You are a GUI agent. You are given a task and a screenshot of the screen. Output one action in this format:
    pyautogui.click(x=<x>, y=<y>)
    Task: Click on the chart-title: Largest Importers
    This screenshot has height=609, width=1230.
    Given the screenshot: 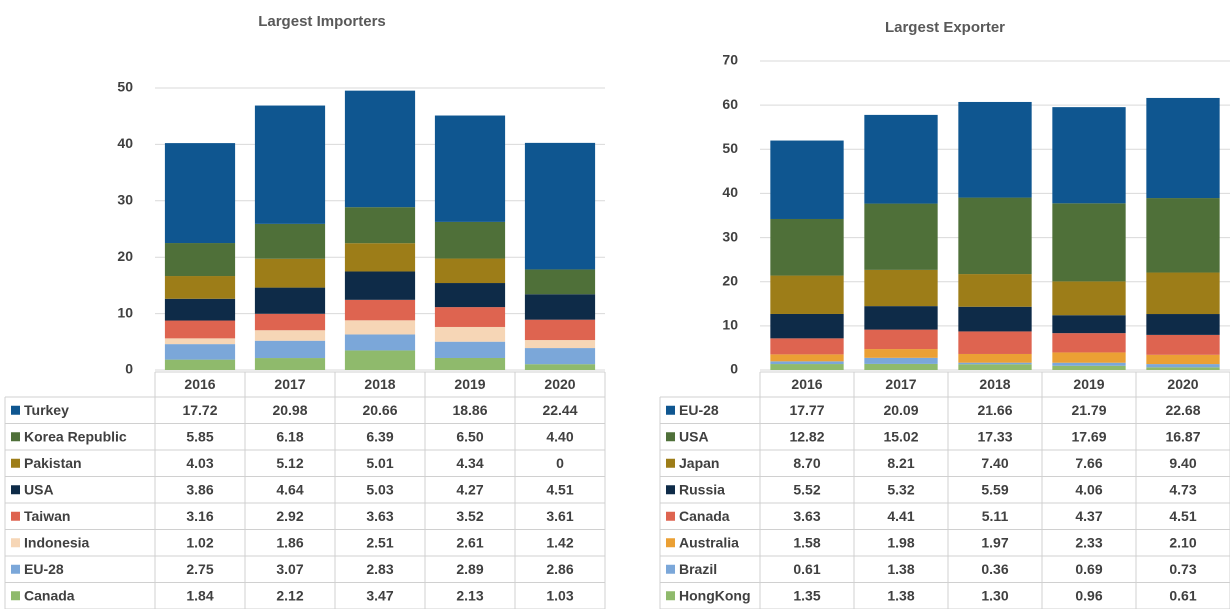 What is the action you would take?
    pyautogui.click(x=322, y=21)
    